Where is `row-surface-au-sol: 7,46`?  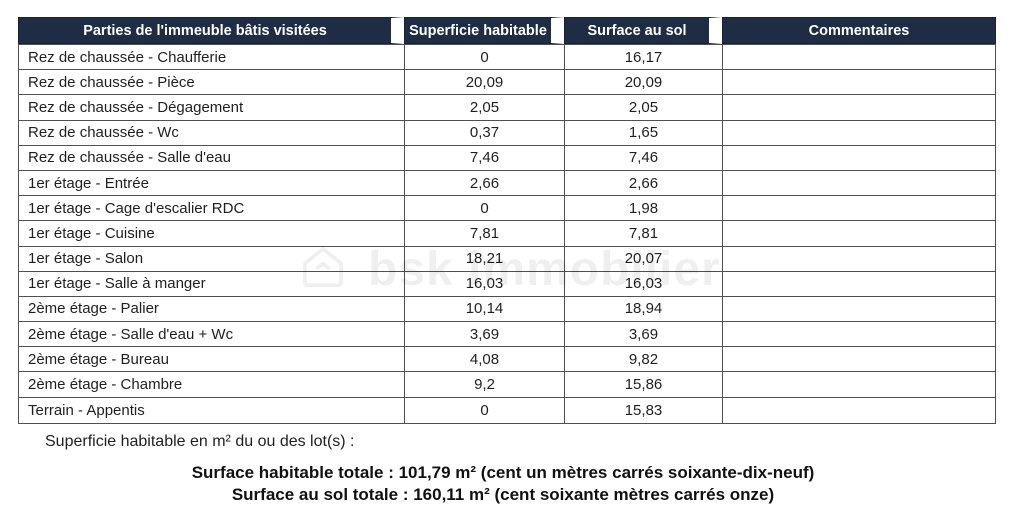 row-surface-au-sol: 7,46 is located at coordinates (644, 157).